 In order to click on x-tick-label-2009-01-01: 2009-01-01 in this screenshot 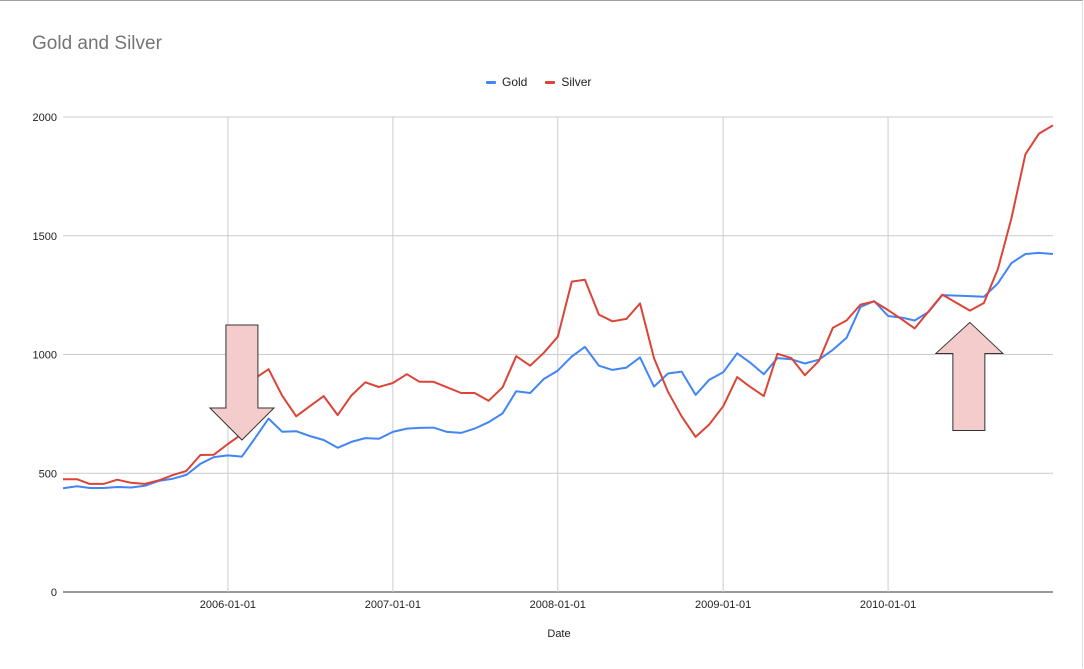, I will do `click(723, 605)`.